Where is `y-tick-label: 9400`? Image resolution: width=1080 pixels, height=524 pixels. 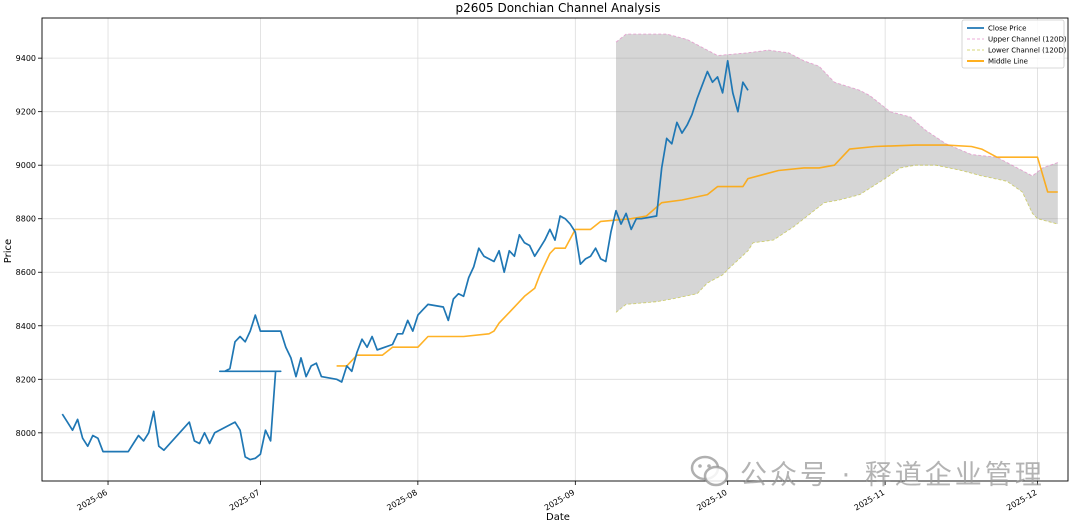
y-tick-label: 9400 is located at coordinates (26, 58).